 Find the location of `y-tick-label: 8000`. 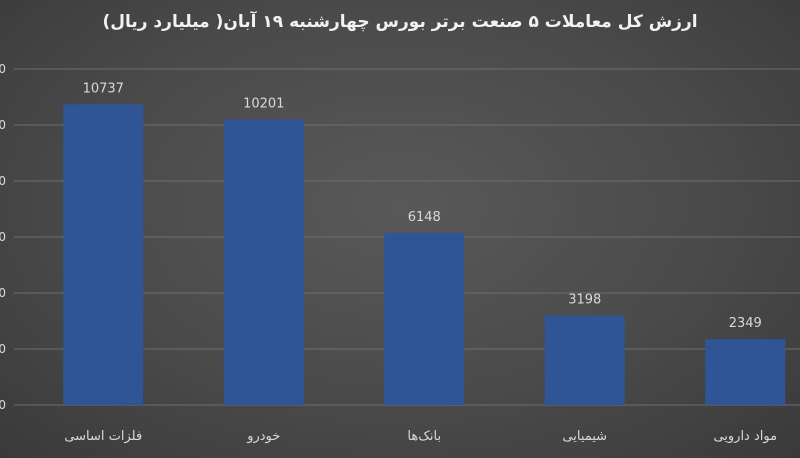

y-tick-label: 8000 is located at coordinates (3, 181).